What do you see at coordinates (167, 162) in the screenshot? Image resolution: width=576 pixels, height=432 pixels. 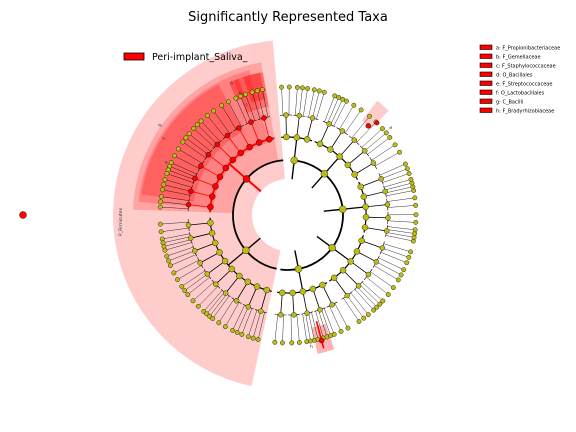 I see `clade-label-family-e: e` at bounding box center [167, 162].